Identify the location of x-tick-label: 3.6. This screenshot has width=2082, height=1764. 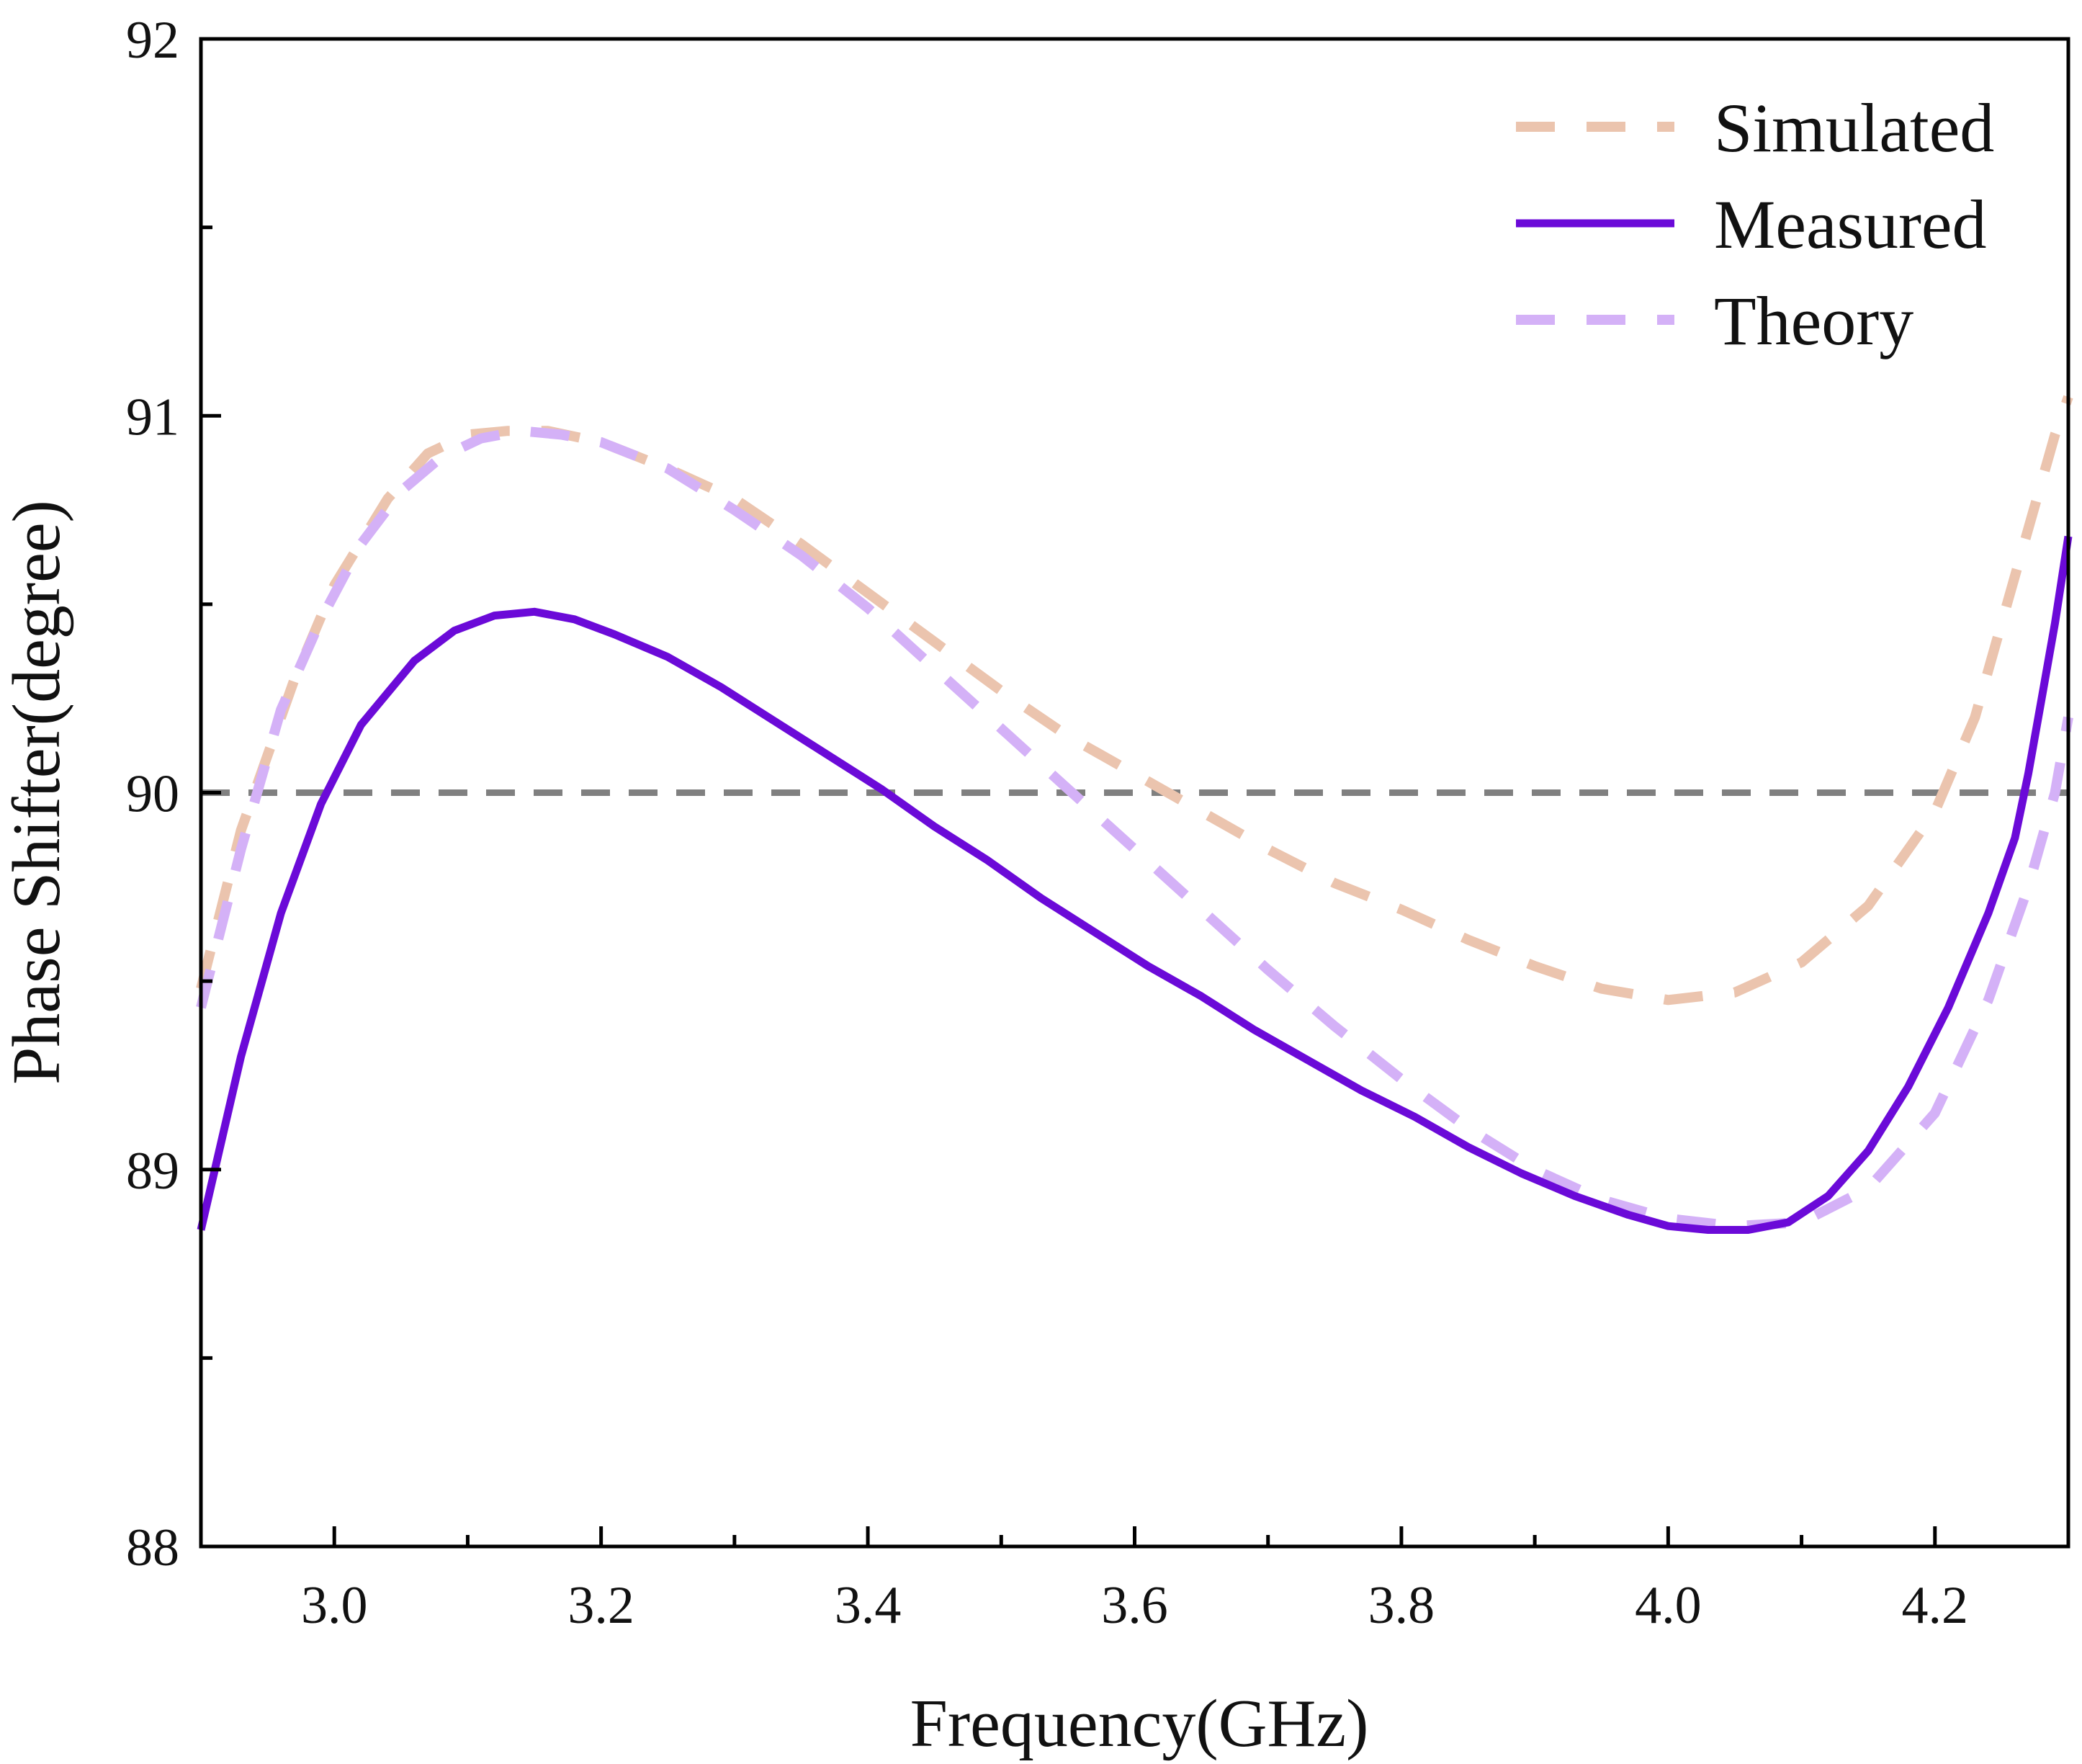
(1134, 1606).